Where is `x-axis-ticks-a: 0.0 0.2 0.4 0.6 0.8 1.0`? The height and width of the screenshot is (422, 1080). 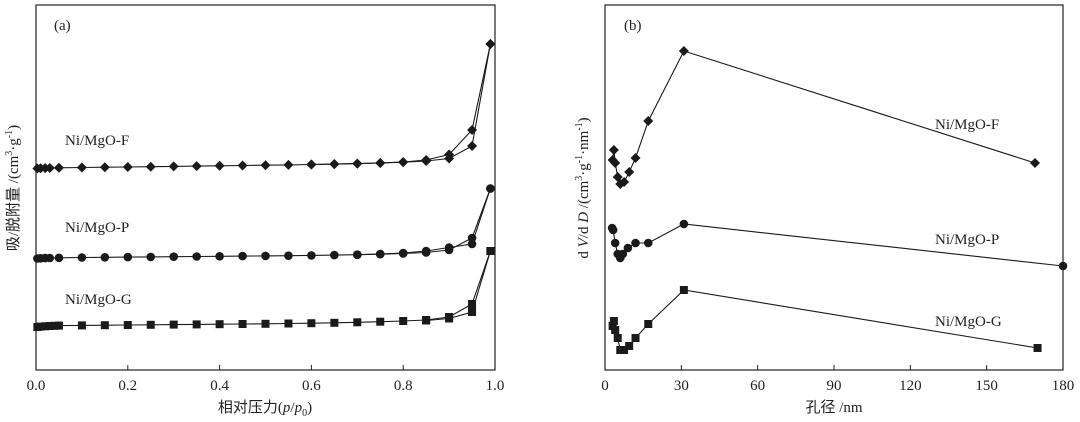 x-axis-ticks-a: 0.0 0.2 0.4 0.6 0.8 1.0 is located at coordinates (266, 379).